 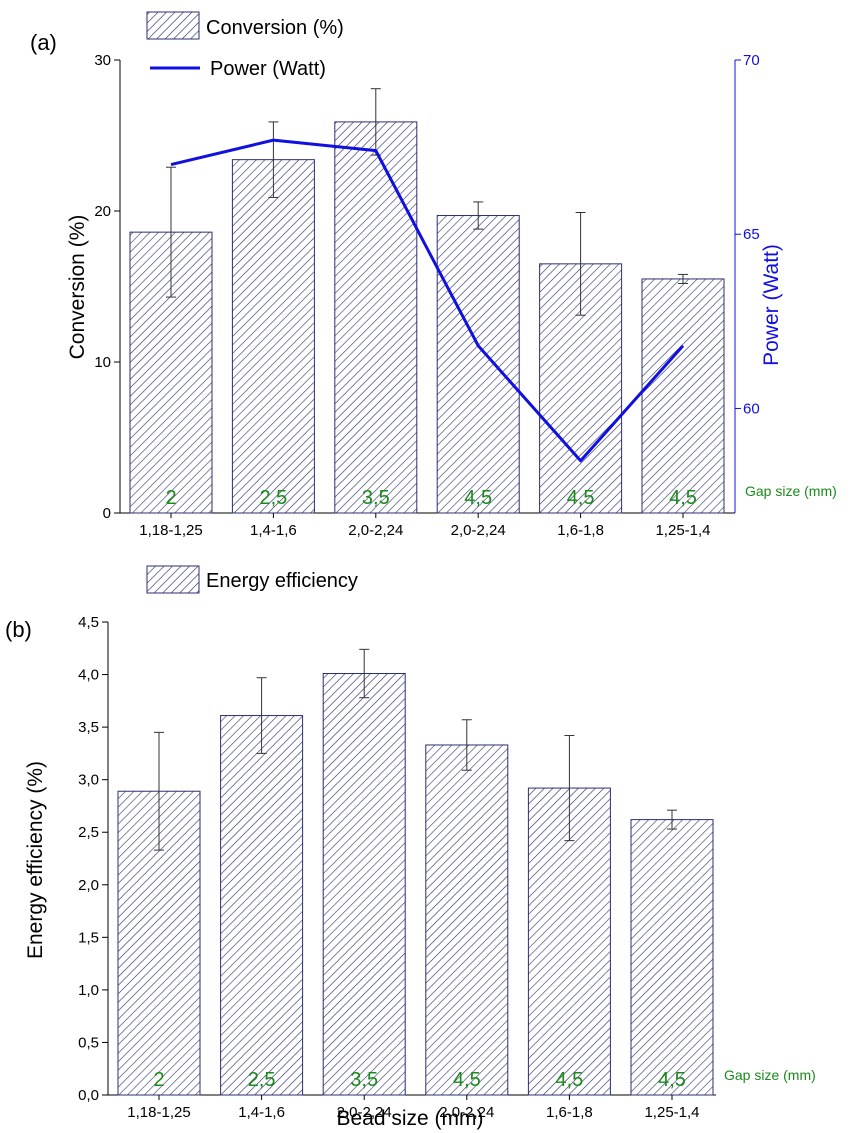 What do you see at coordinates (282, 581) in the screenshot?
I see `legend-energy-label: Energy efficiency` at bounding box center [282, 581].